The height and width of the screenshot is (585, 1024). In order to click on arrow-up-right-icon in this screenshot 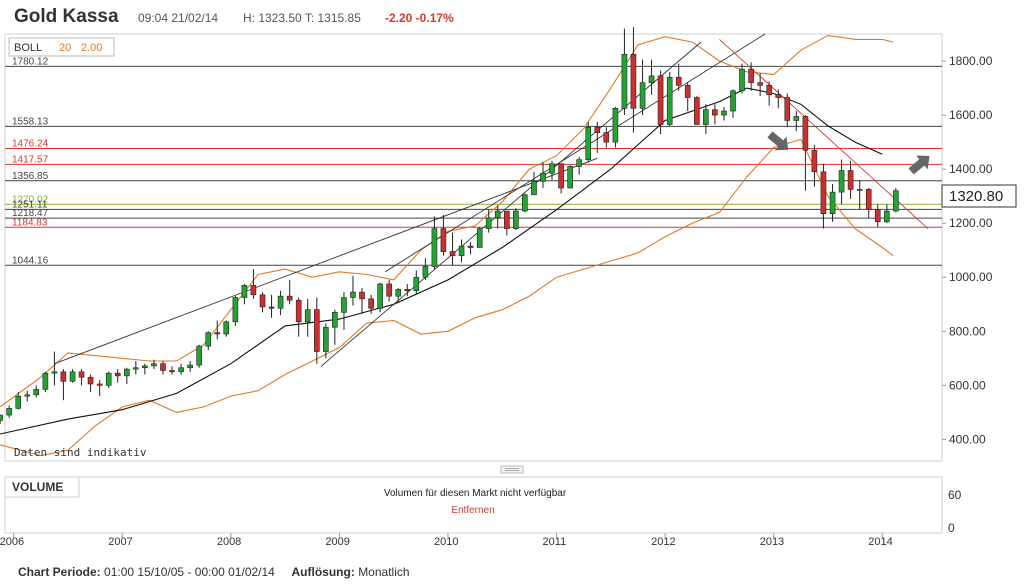, I will do `click(920, 163)`.